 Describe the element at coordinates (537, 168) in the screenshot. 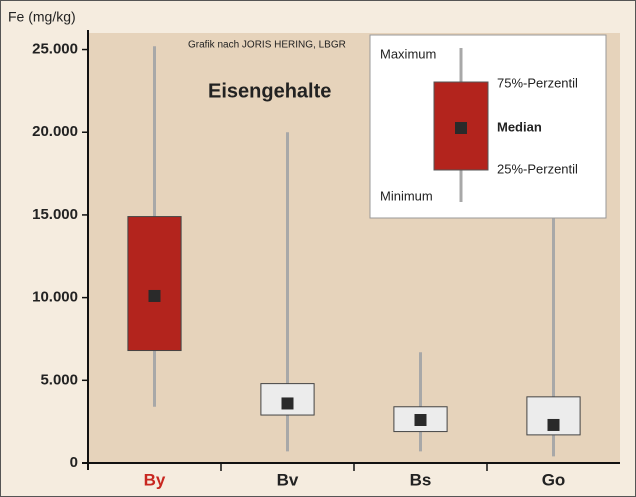

I see `legend-label: 25%-Perzentil` at that location.